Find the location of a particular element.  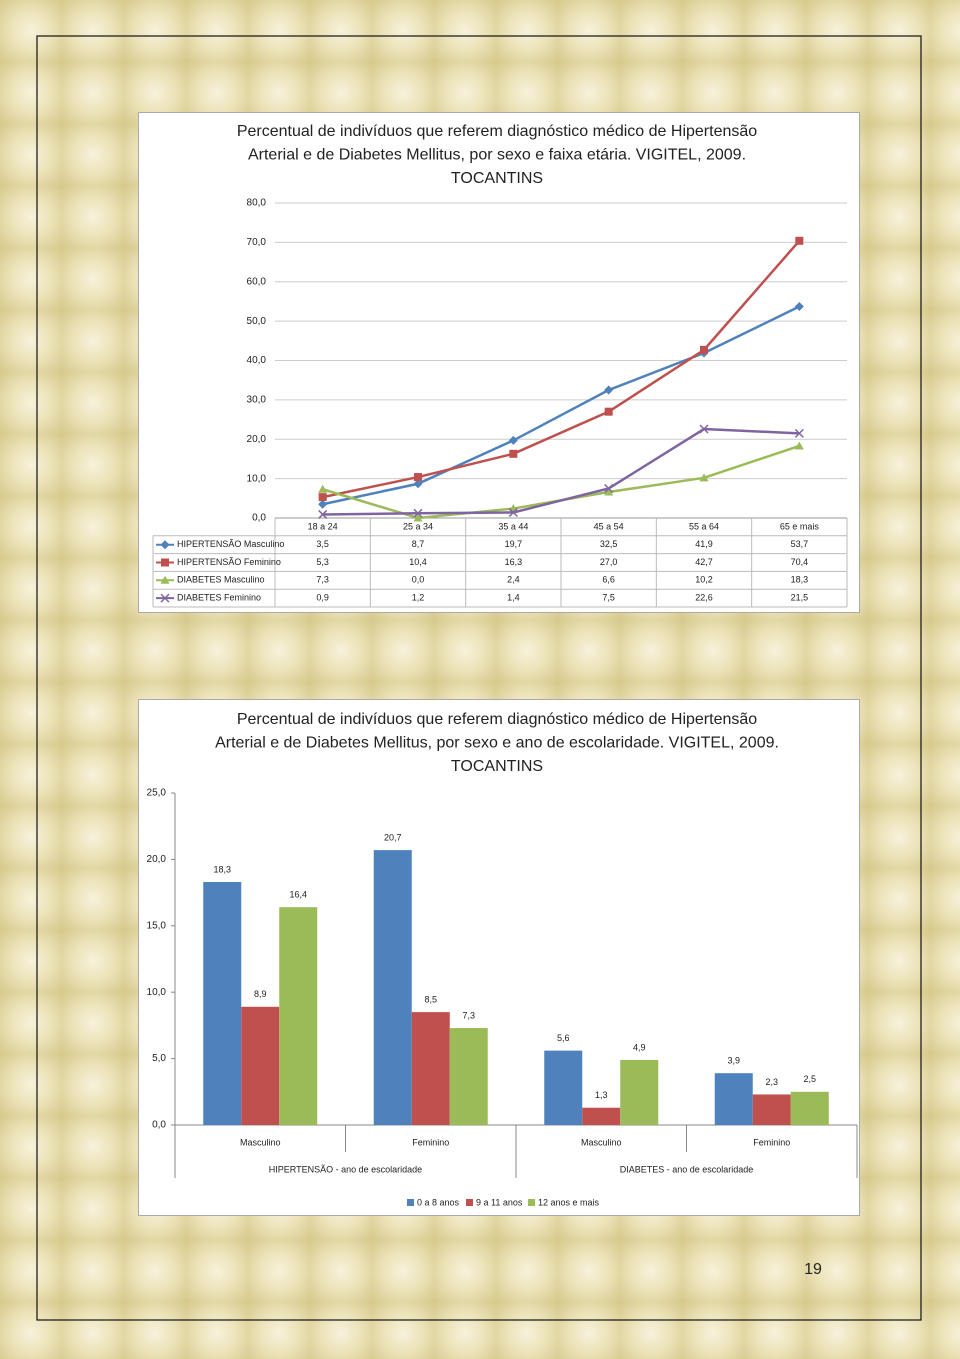

table-value: 32,5 is located at coordinates (609, 544).